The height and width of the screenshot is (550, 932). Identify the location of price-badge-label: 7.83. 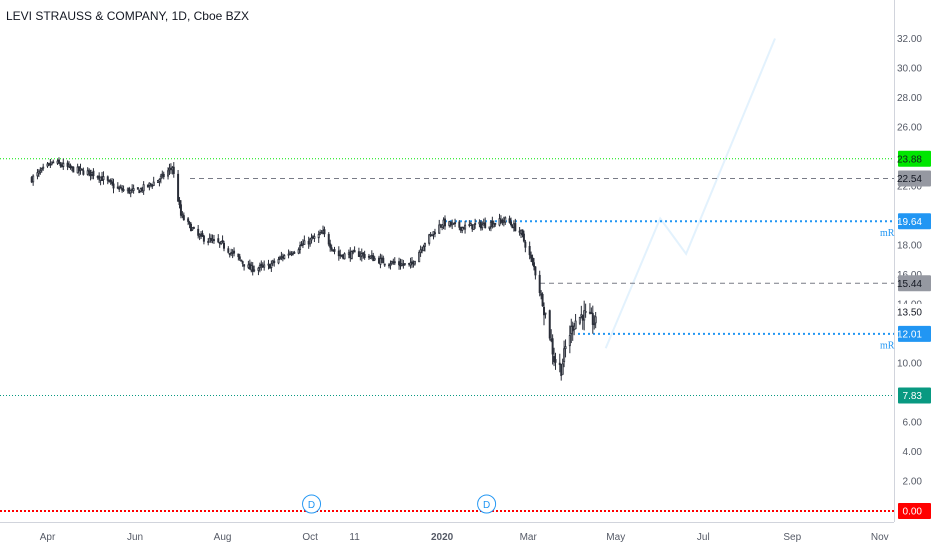
(913, 396).